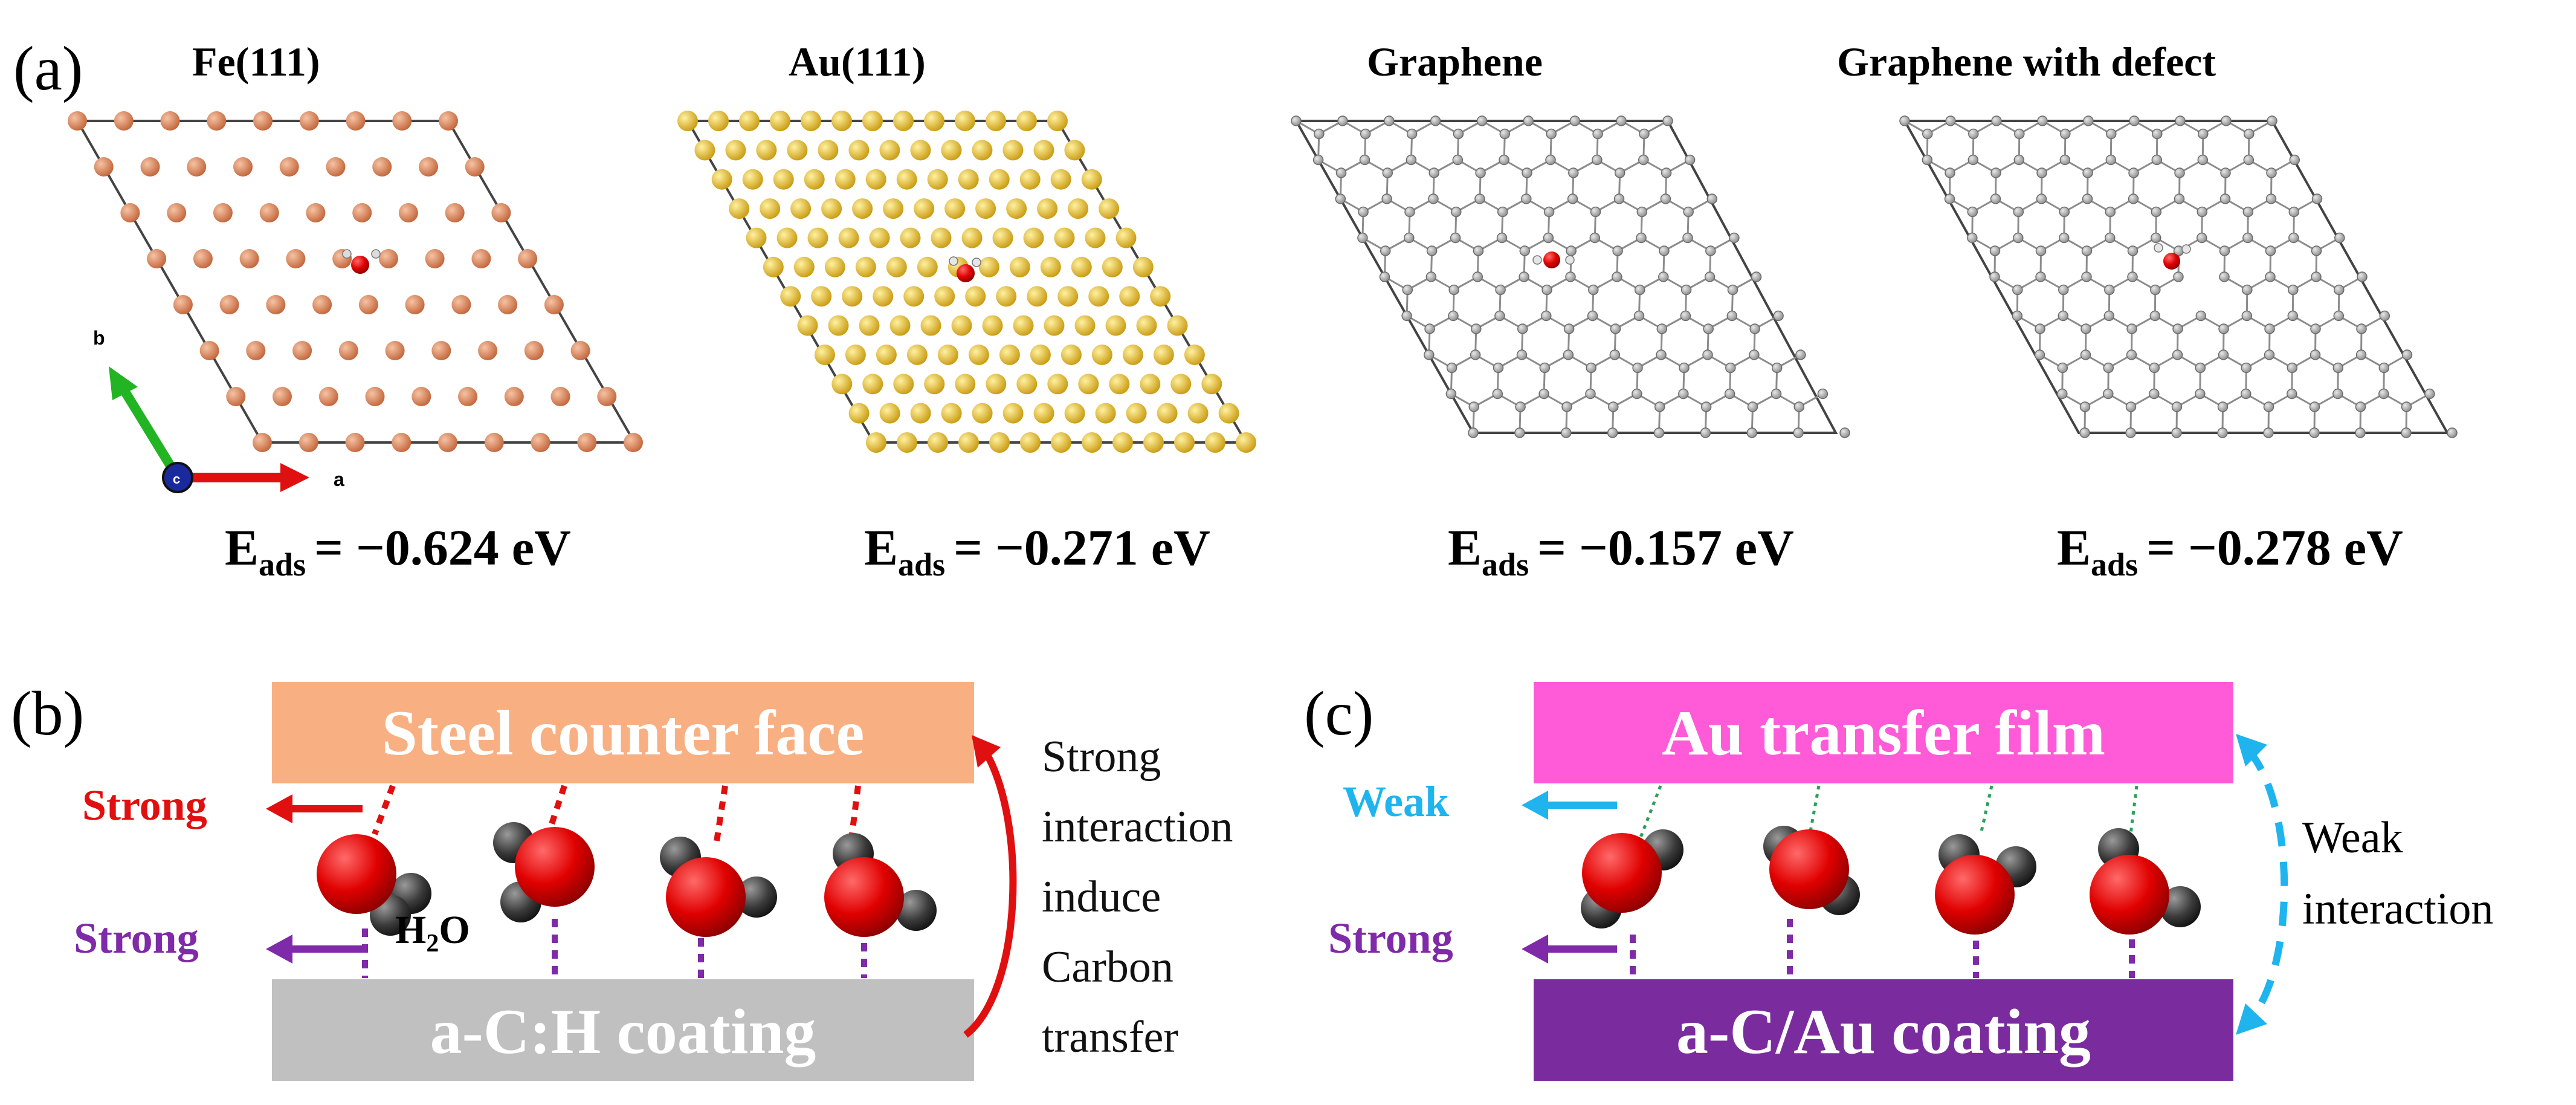 The height and width of the screenshot is (1105, 2576). What do you see at coordinates (965, 269) in the screenshot?
I see `water-adsorbate-au` at bounding box center [965, 269].